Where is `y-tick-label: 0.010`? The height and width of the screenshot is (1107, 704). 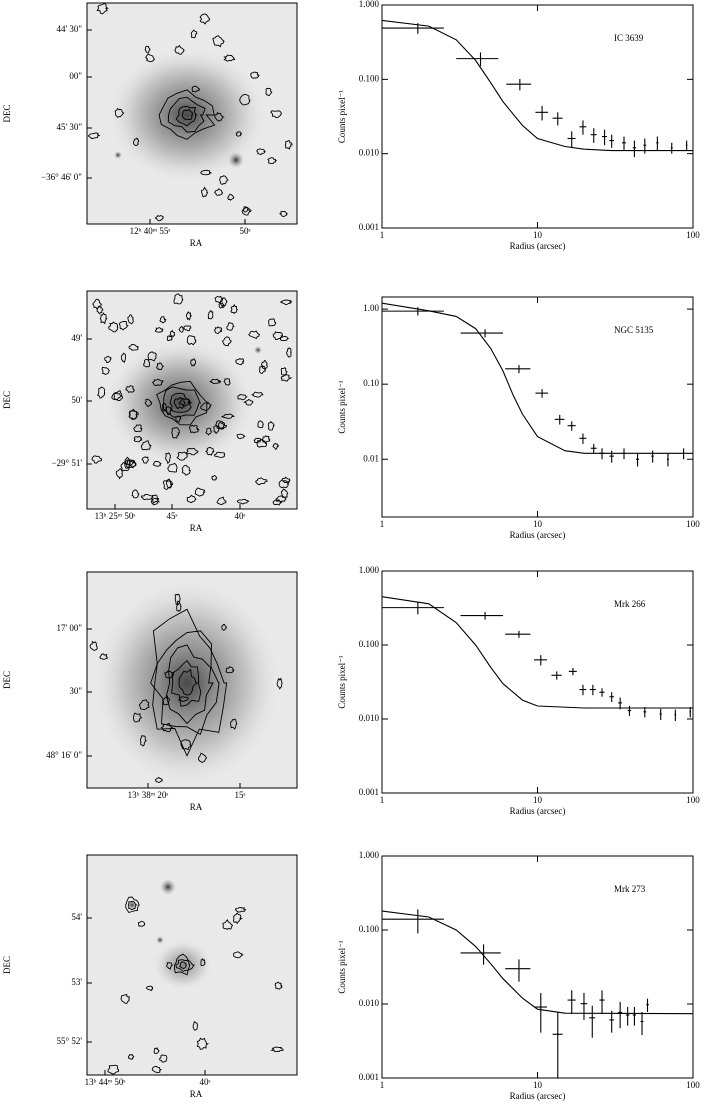
y-tick-label: 0.010 is located at coordinates (369, 718).